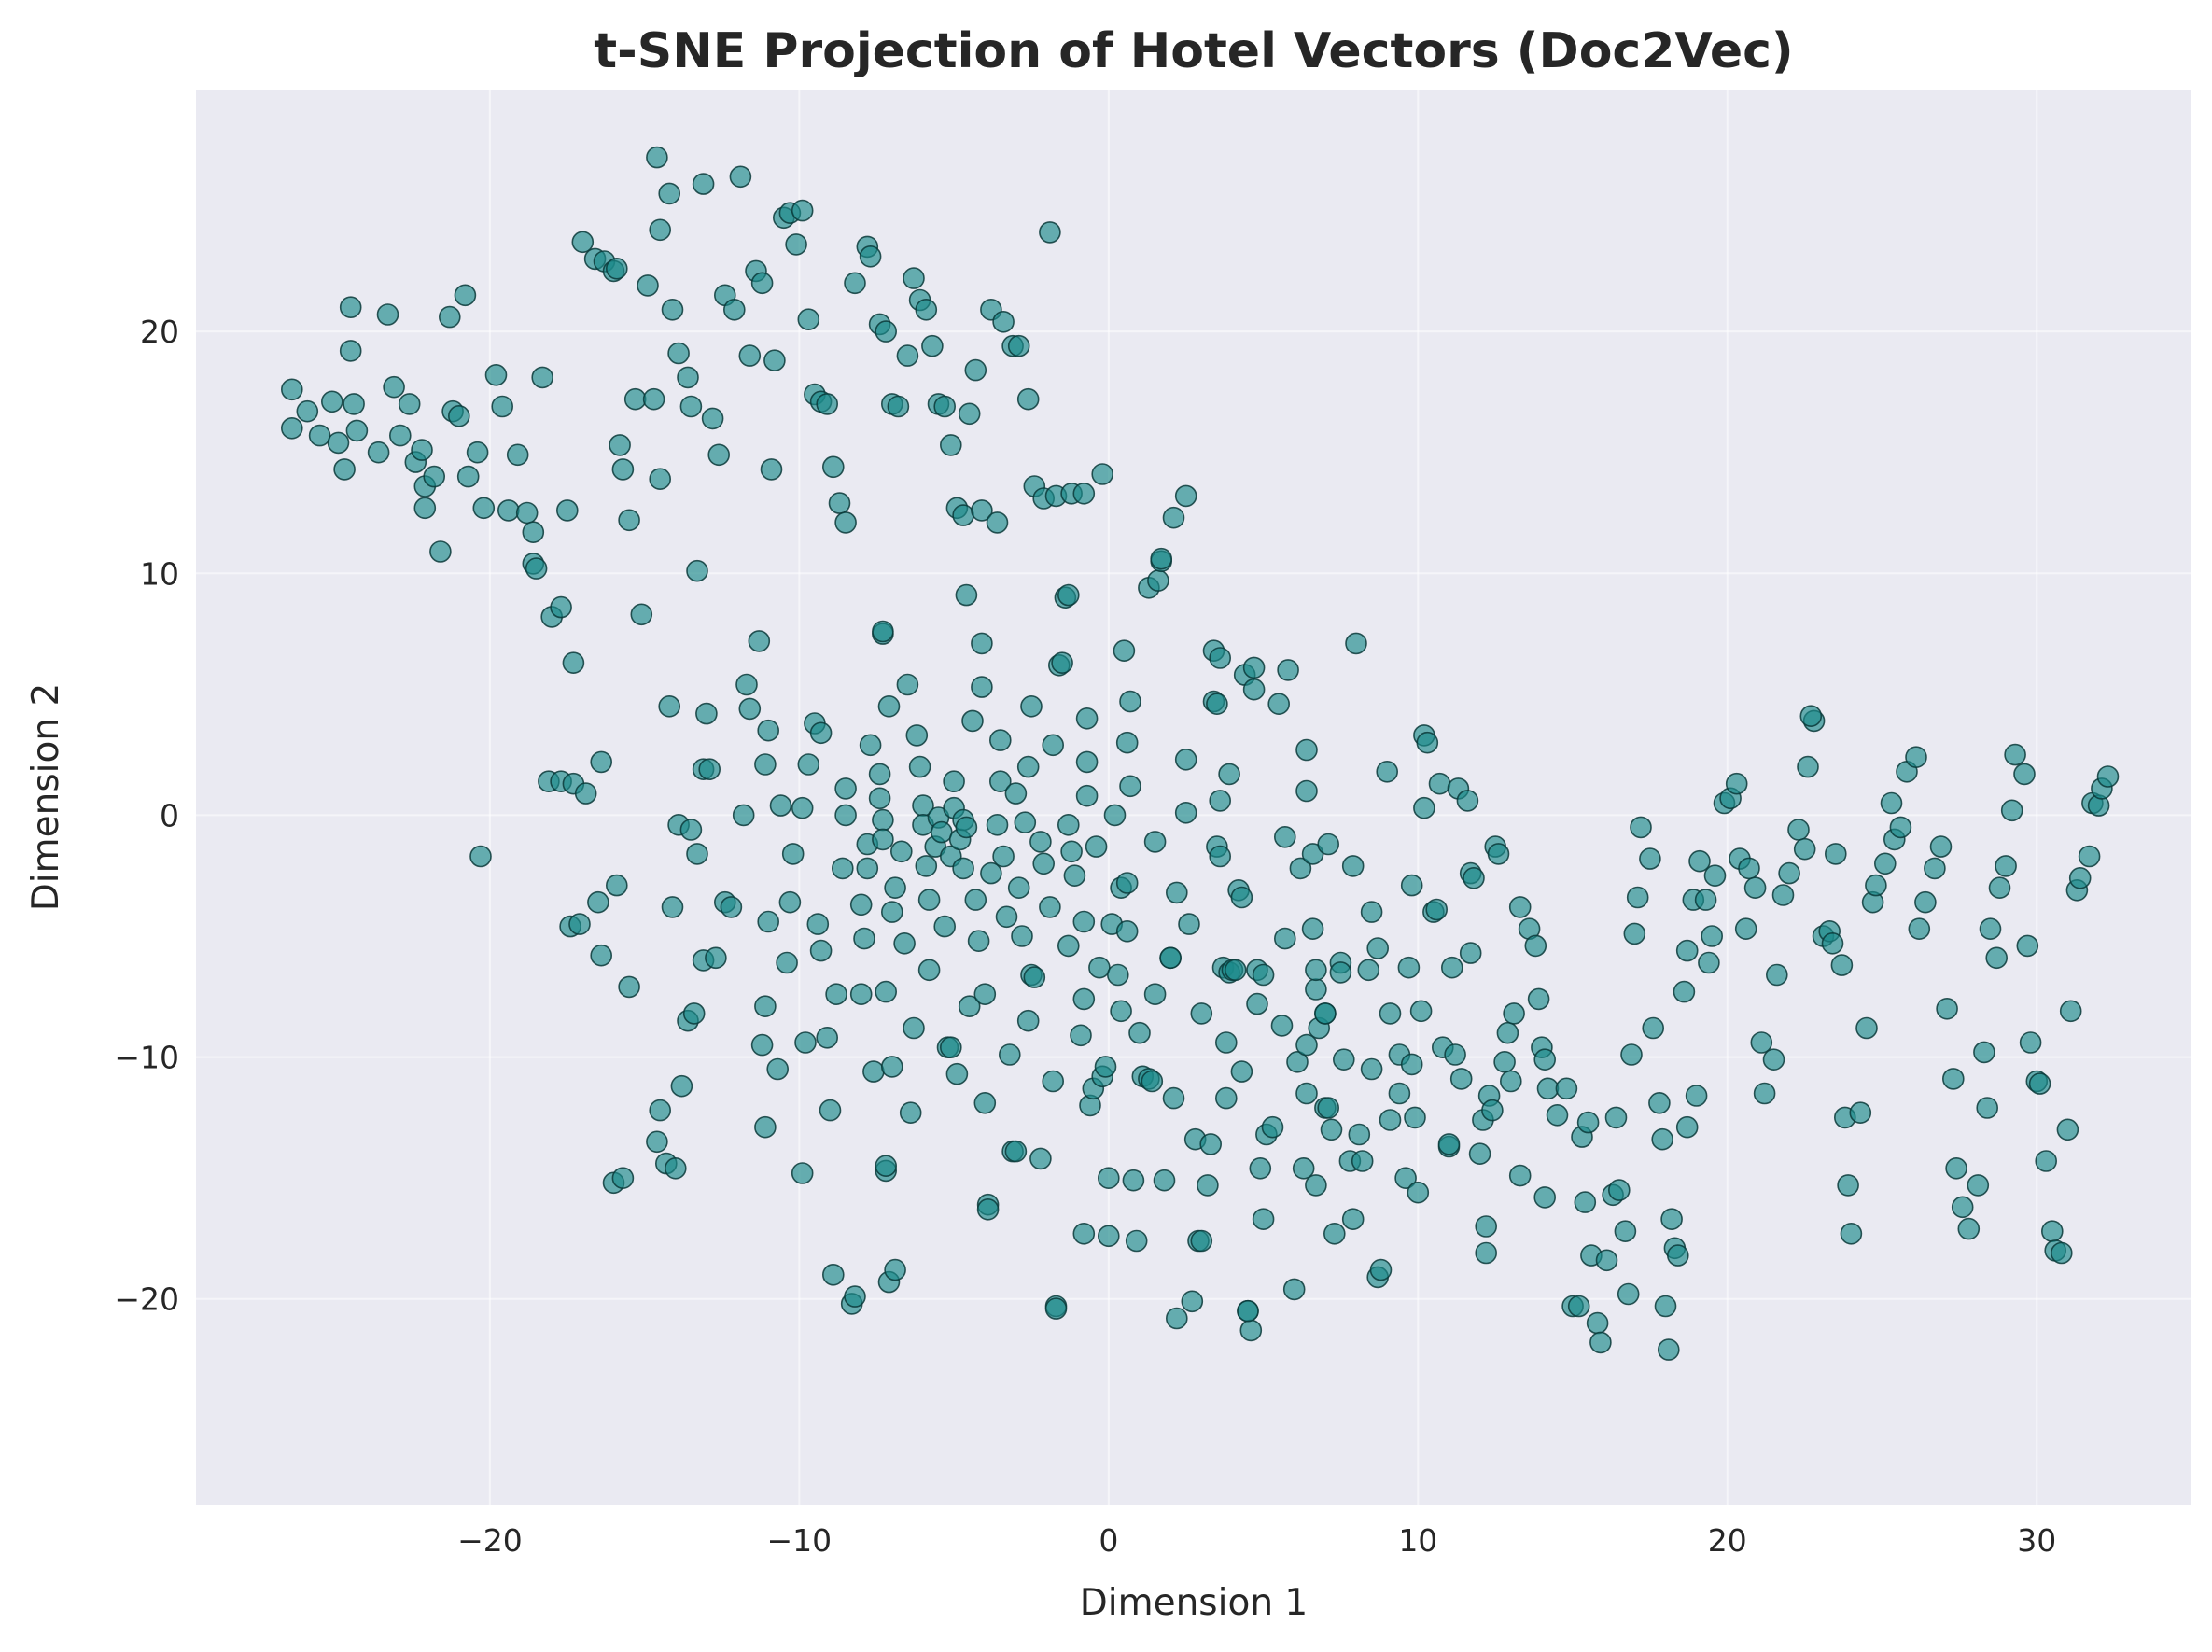  I want to click on x-tick-label: −20, so click(490, 1540).